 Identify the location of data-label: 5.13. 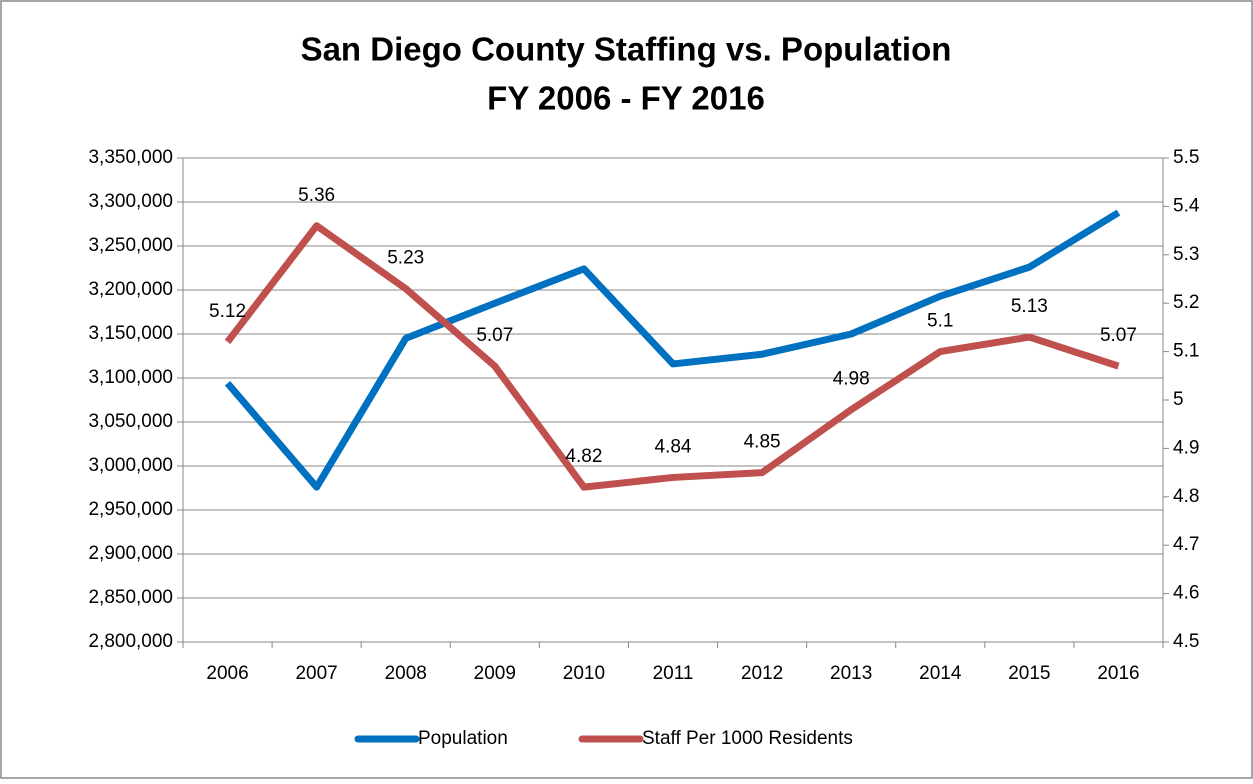
(1029, 306).